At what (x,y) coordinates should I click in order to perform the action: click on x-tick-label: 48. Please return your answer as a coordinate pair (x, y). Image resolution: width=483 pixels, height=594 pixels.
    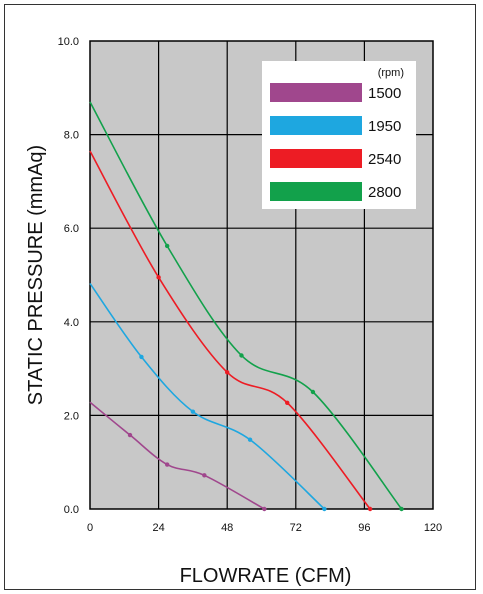
    Looking at the image, I should click on (227, 528).